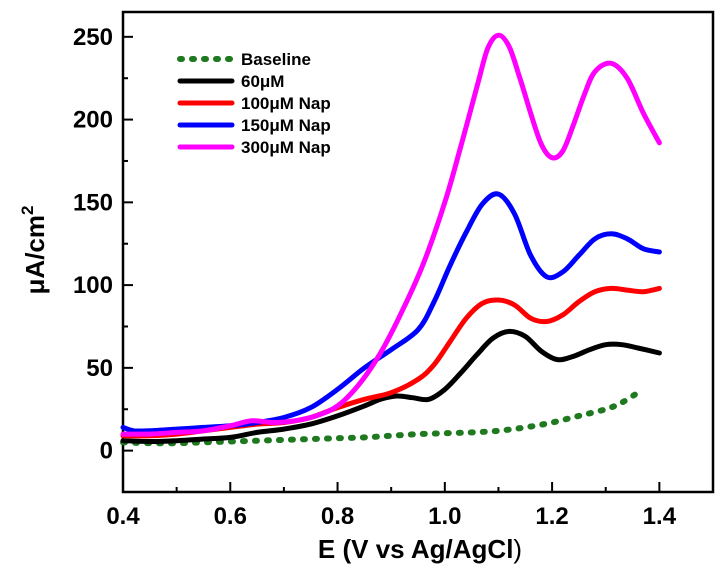  I want to click on legend-label: 100μM Nap, so click(286, 103).